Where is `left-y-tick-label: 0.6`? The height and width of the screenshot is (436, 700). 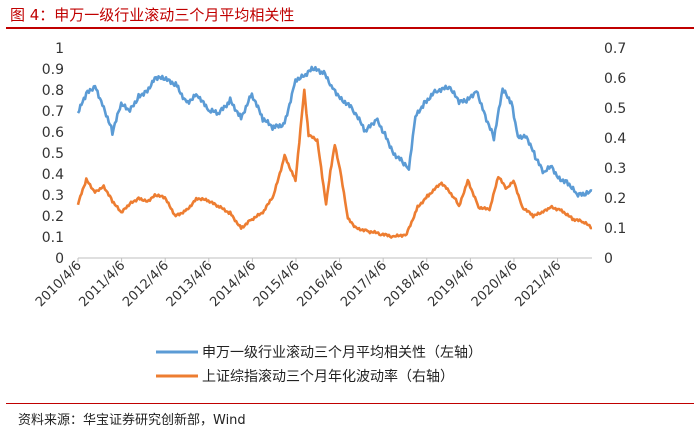
left-y-tick-label: 0.6 is located at coordinates (53, 133).